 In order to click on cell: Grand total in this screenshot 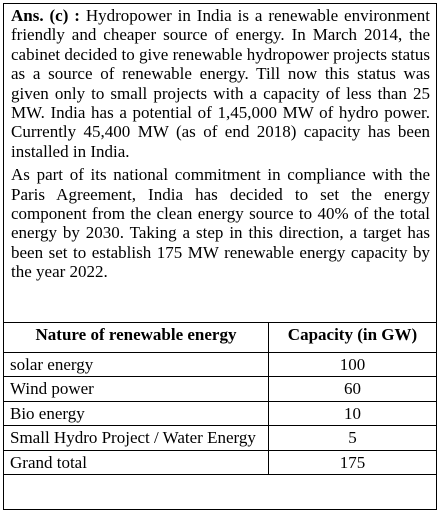, I will do `click(136, 462)`.